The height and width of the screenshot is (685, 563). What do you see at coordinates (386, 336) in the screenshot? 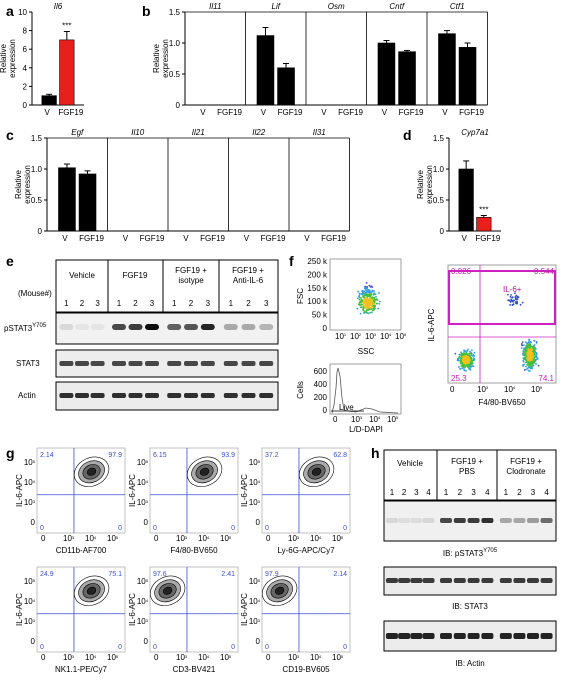
I see `ssc-tick: 10⁴` at bounding box center [386, 336].